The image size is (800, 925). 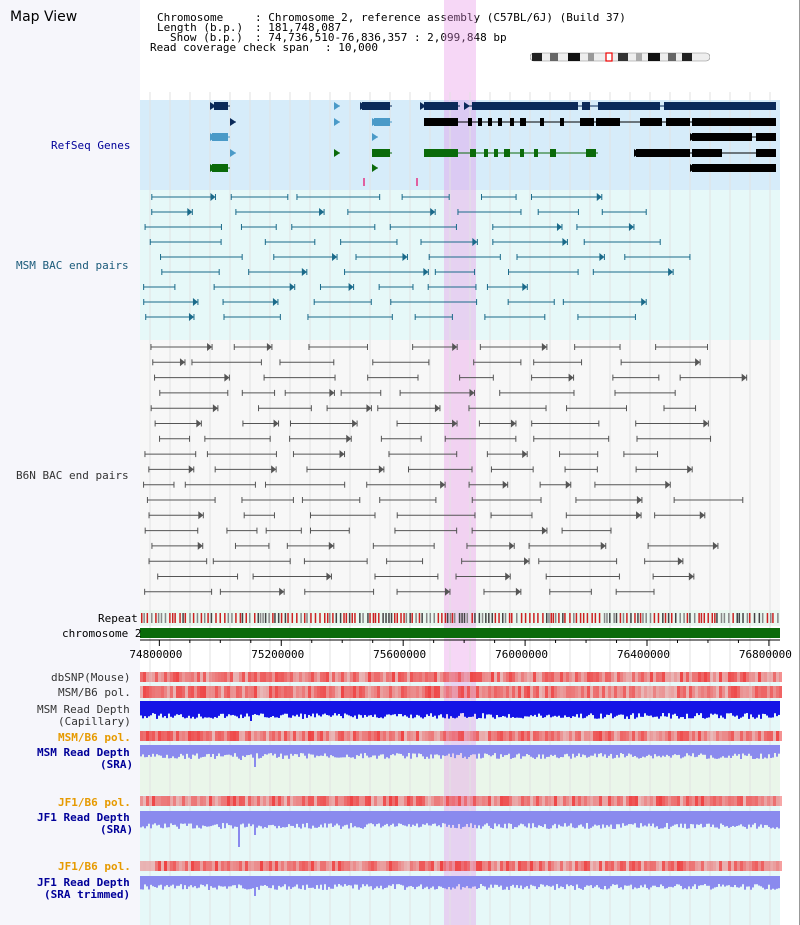 What do you see at coordinates (94, 737) in the screenshot?
I see `track-label-msm-b6-pol-sra: MSM/B6 pol.` at bounding box center [94, 737].